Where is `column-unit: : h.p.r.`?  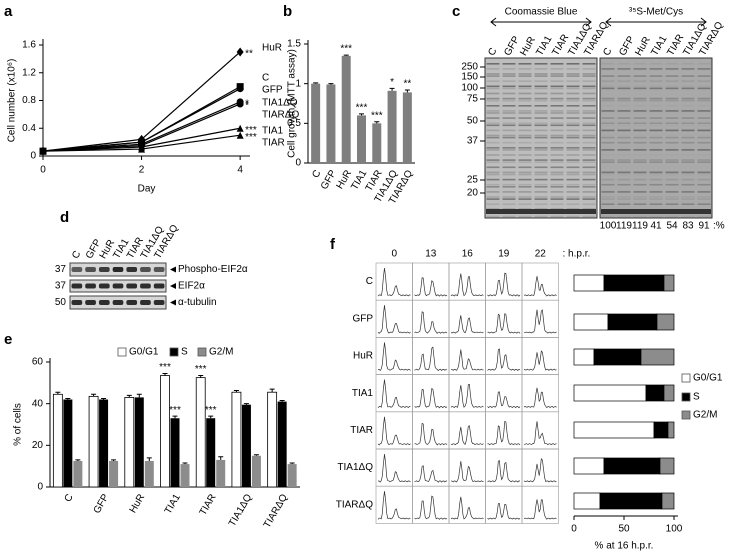 column-unit: : h.p.r. is located at coordinates (577, 254).